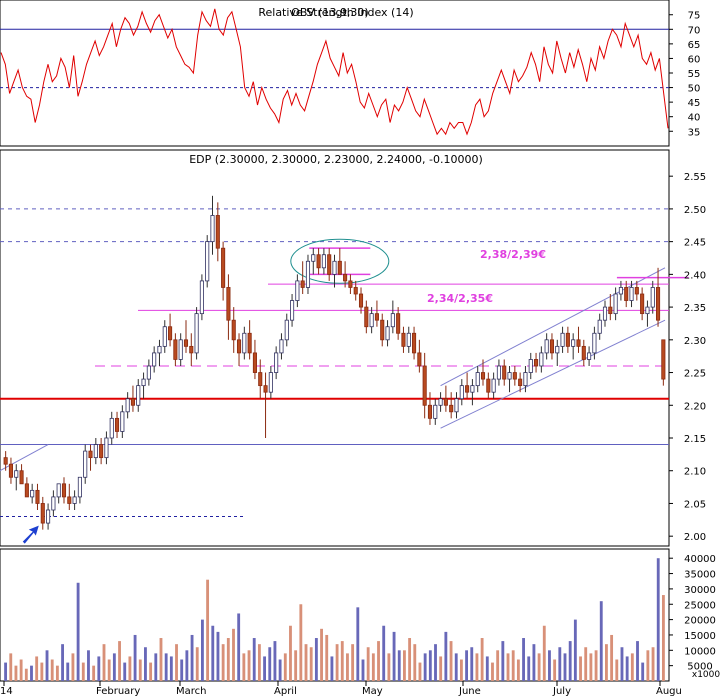 This screenshot has width=725, height=698. I want to click on price-tick-label: 2.00, so click(695, 537).